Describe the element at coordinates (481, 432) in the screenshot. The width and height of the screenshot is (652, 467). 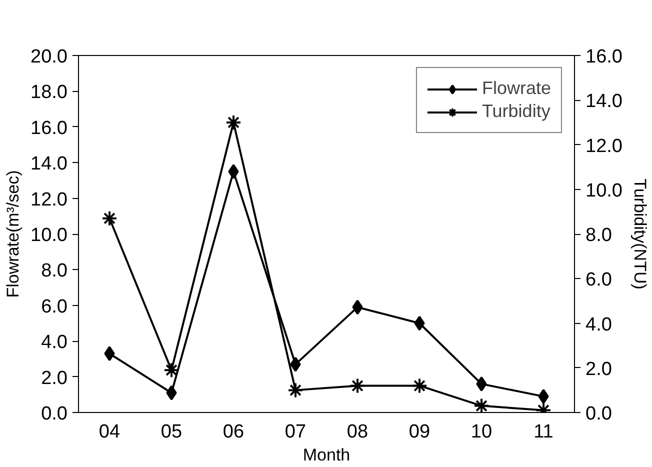
I see `x-tick-label: 10` at that location.